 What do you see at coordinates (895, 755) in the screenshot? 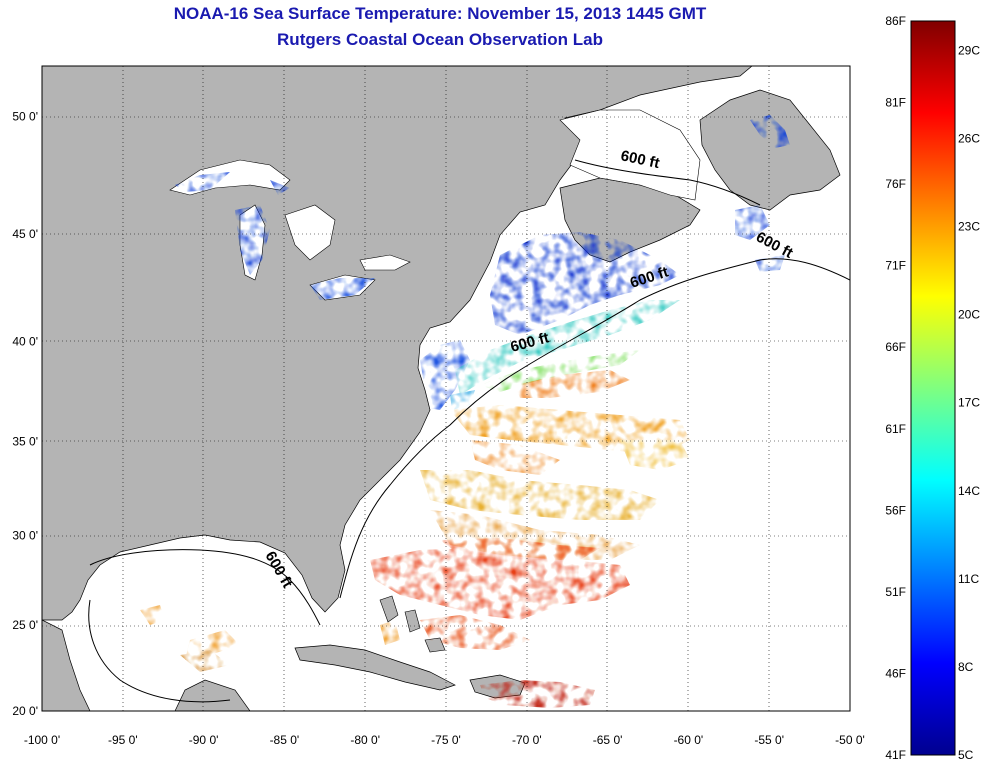
I see `fahrenheit-label: 41F` at bounding box center [895, 755].